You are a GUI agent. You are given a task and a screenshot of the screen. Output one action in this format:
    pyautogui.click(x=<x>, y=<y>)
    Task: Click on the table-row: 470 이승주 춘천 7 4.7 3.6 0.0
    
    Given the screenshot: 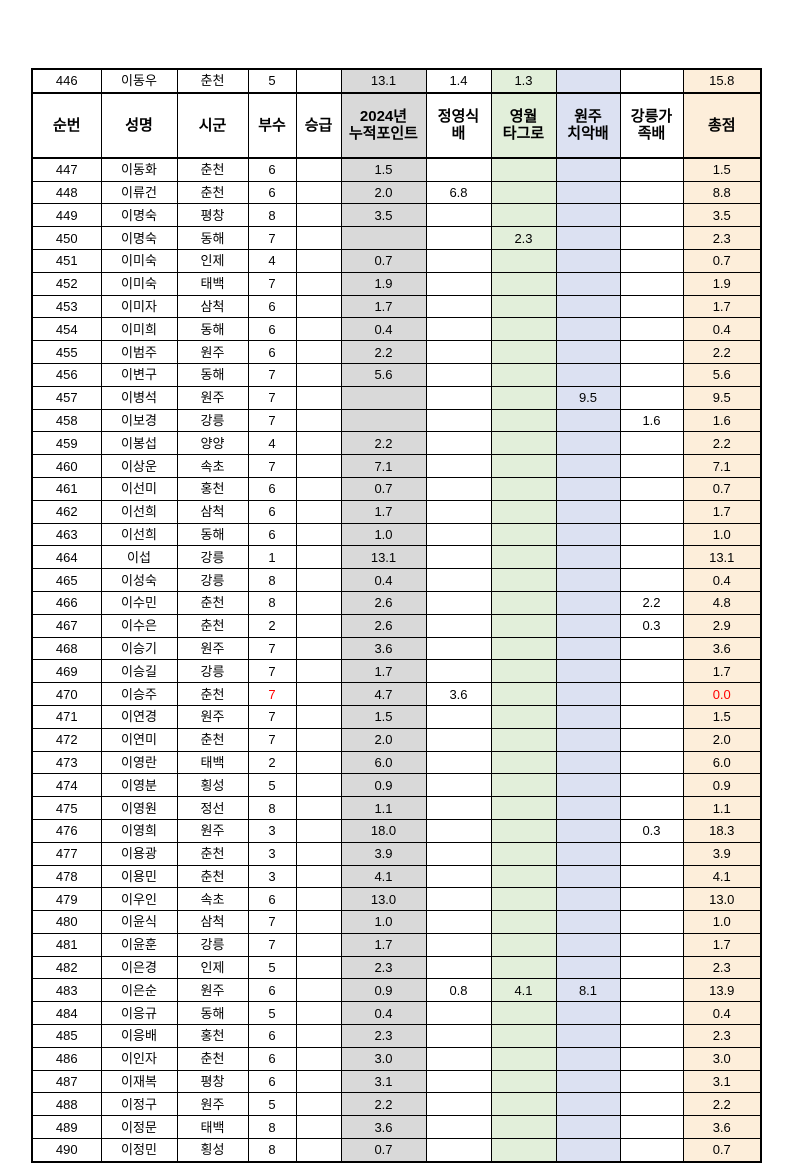 What is the action you would take?
    pyautogui.click(x=396, y=694)
    